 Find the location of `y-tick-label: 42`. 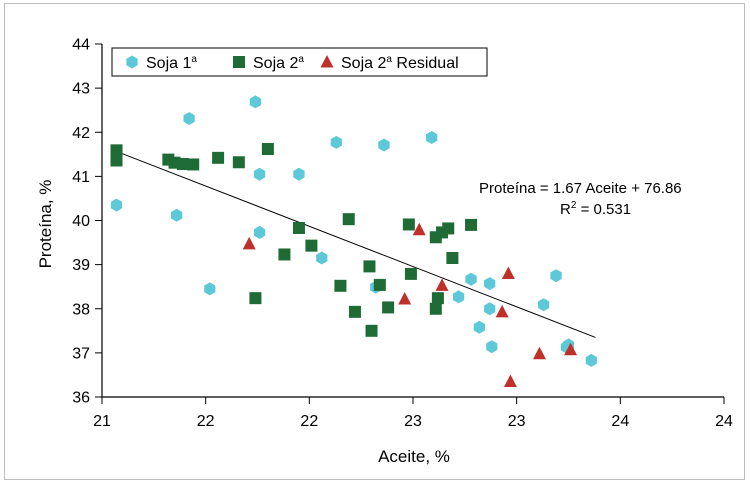

y-tick-label: 42 is located at coordinates (81, 133).